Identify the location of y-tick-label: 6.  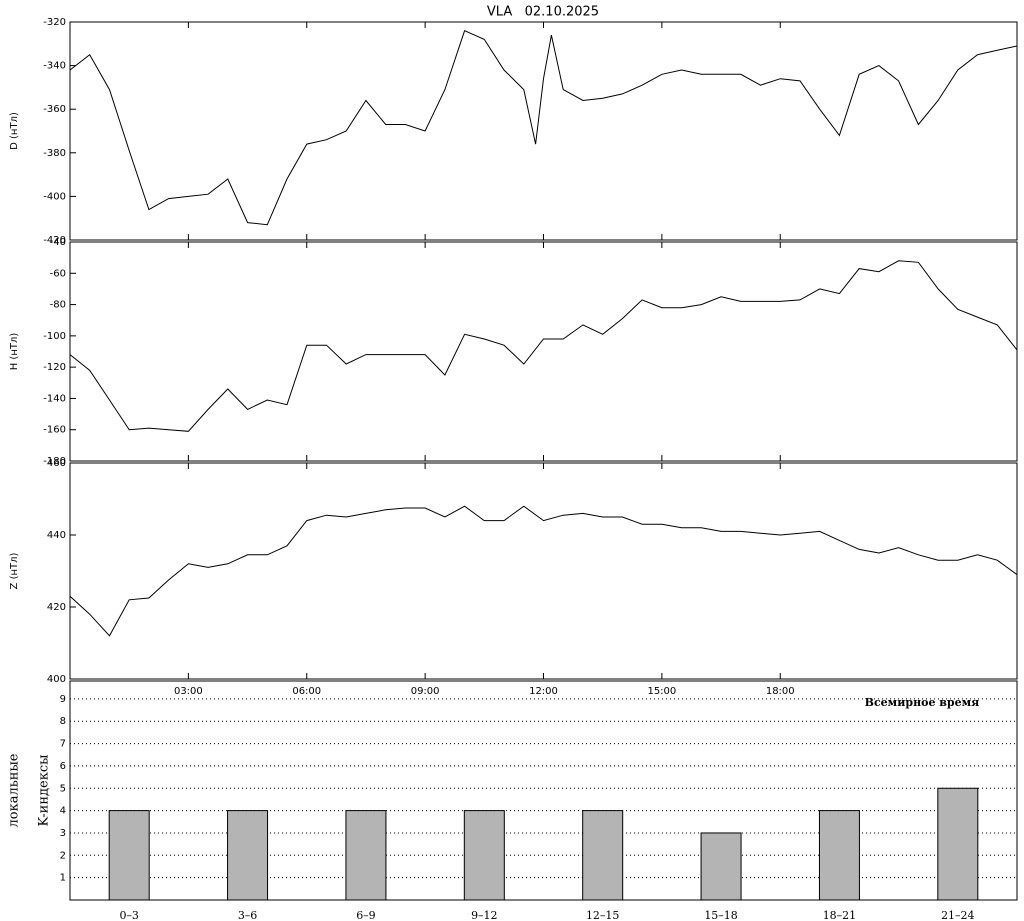
(63, 766).